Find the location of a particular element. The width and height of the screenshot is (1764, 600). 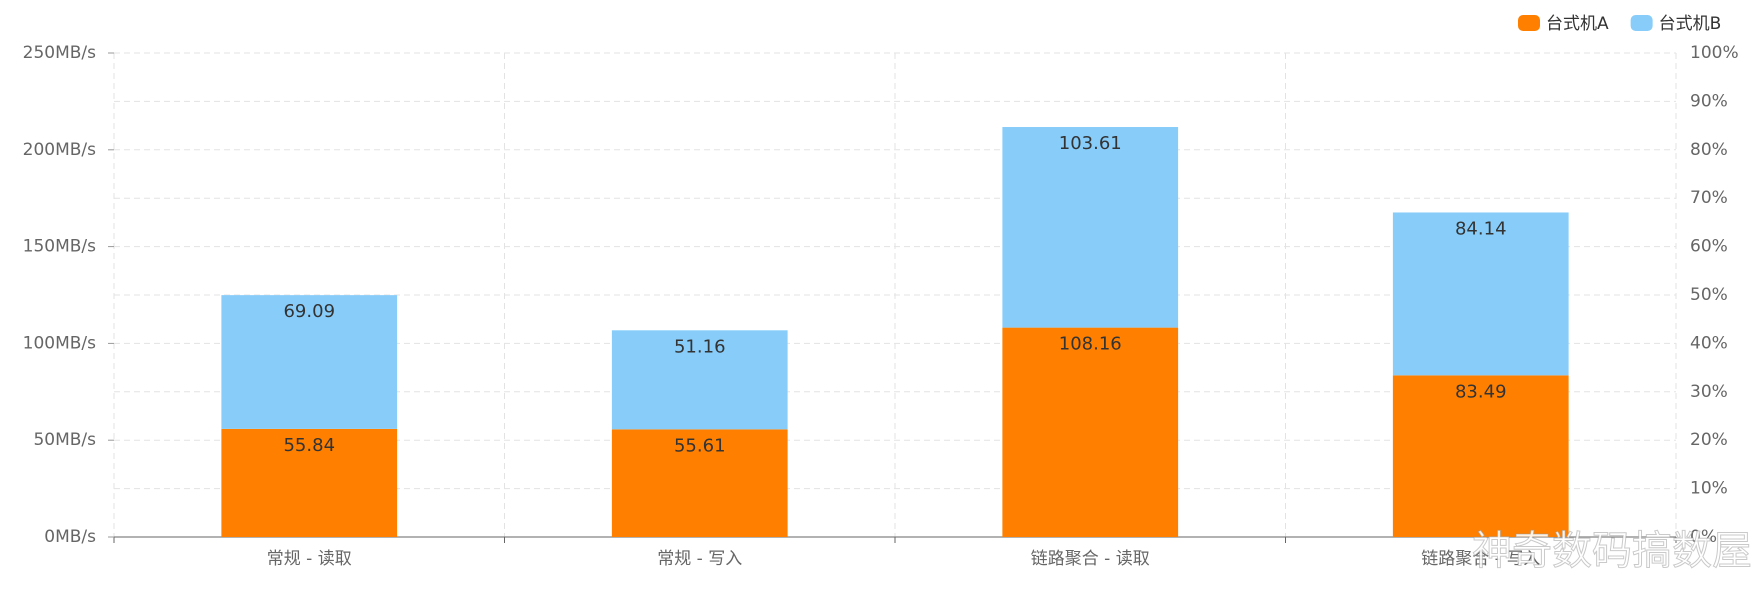

data-label: 55.84 is located at coordinates (309, 445).